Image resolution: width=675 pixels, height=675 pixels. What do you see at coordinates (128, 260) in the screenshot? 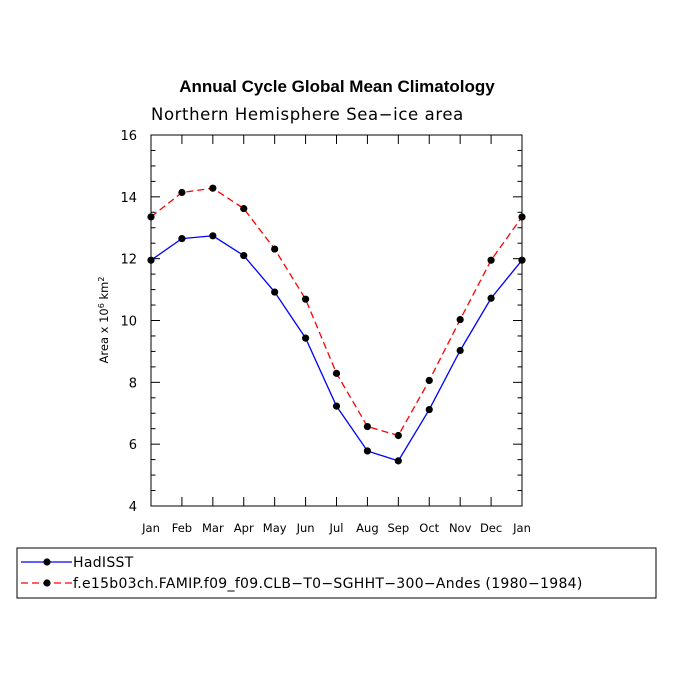
I see `y-tick-label: 12` at bounding box center [128, 260].